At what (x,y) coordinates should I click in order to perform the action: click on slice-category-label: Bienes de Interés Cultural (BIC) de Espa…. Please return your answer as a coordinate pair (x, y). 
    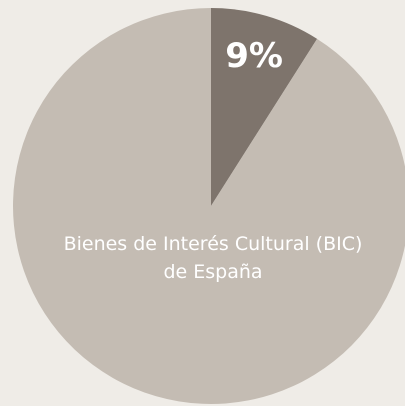
    Looking at the image, I should click on (213, 258).